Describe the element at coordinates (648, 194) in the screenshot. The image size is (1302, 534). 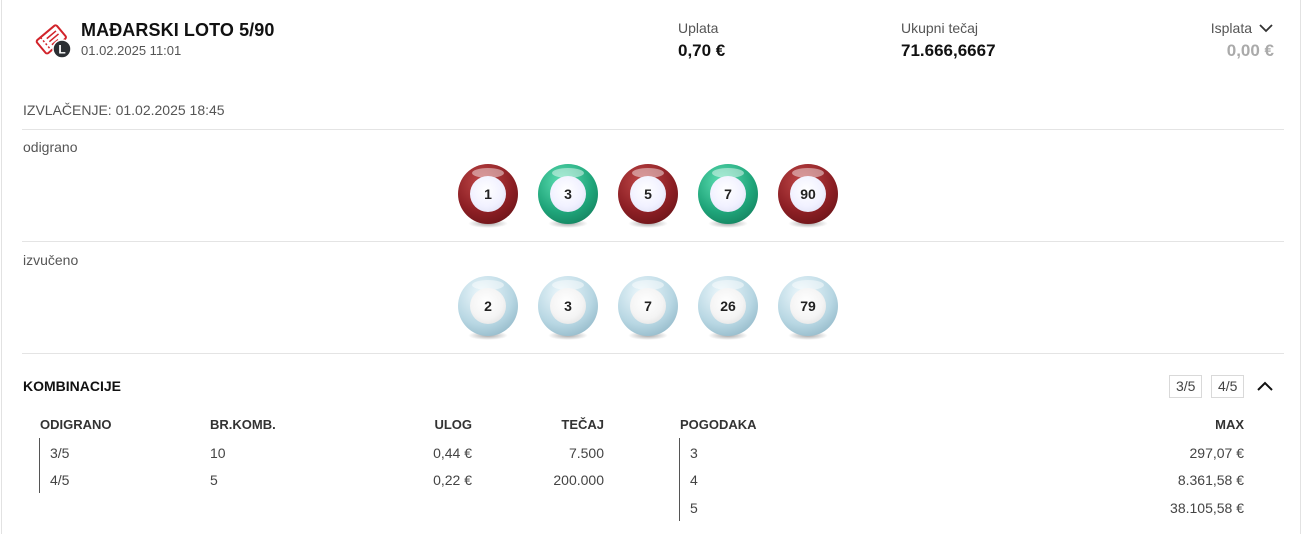
I see `ball-number: 5` at that location.